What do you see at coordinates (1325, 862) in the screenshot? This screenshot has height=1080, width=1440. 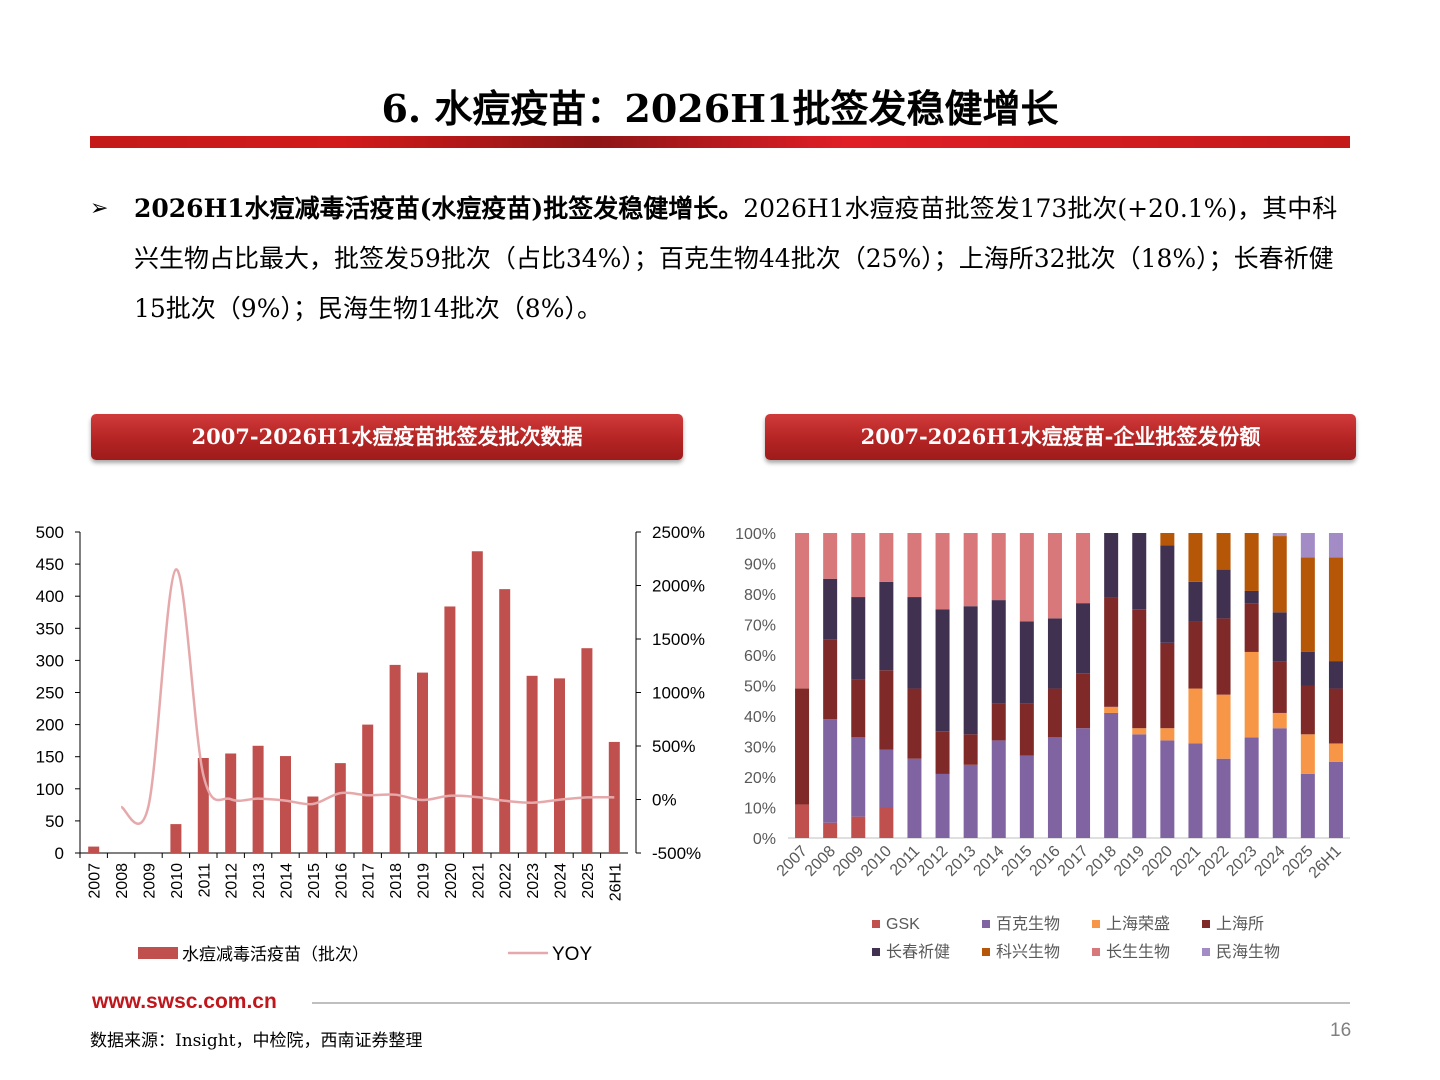 I see `x-tick-label: 26H1` at bounding box center [1325, 862].